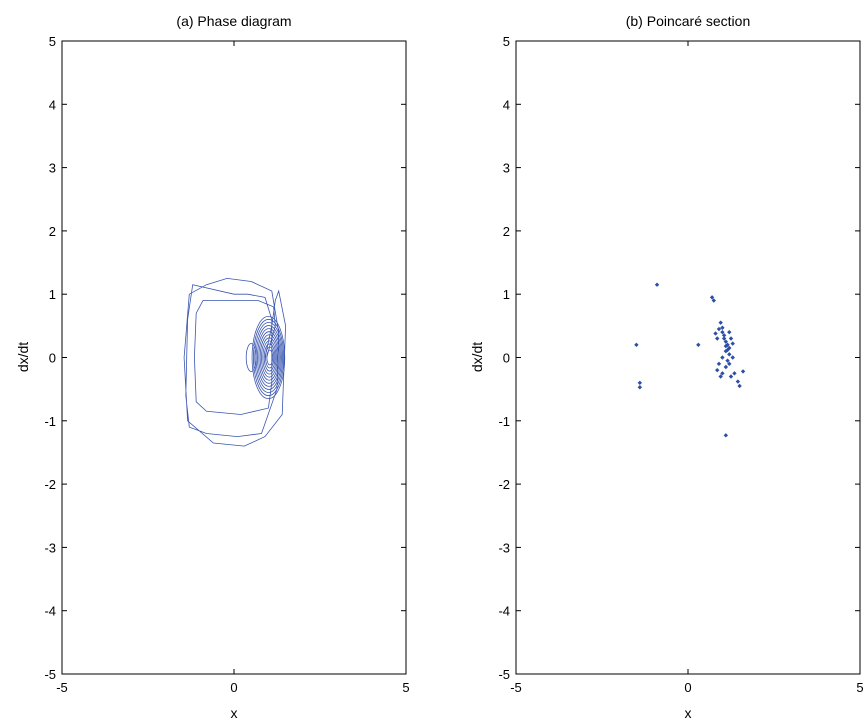 The height and width of the screenshot is (723, 867). What do you see at coordinates (62, 687) in the screenshot?
I see `phase-diagram-x-tick-label: -5` at bounding box center [62, 687].